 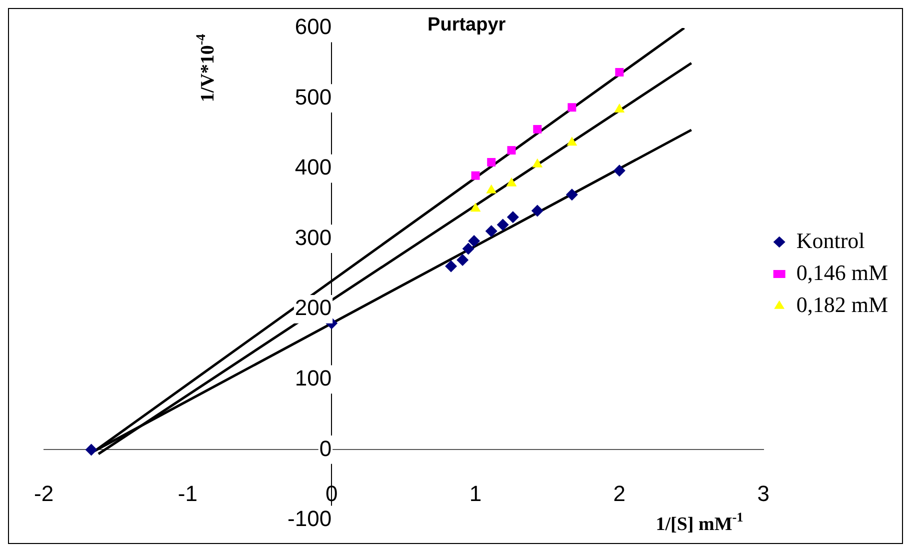 What do you see at coordinates (325, 448) in the screenshot?
I see `y-tick-label: 0` at bounding box center [325, 448].